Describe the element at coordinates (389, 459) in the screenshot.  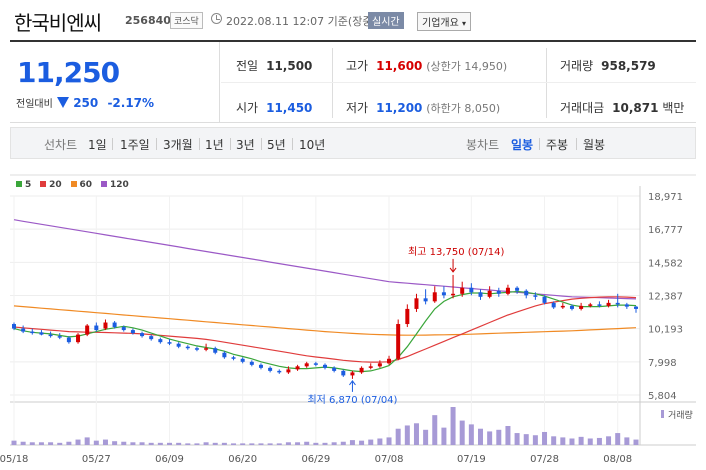
I see `x-tick-label: 07/08` at that location.